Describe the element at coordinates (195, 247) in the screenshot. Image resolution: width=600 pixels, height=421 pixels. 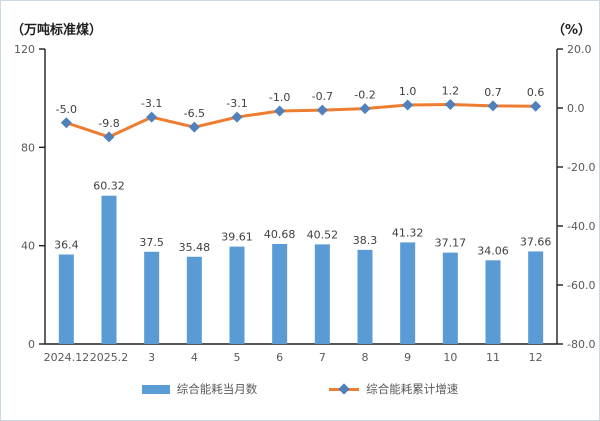
I see `bar-data-label: 35.48` at that location.